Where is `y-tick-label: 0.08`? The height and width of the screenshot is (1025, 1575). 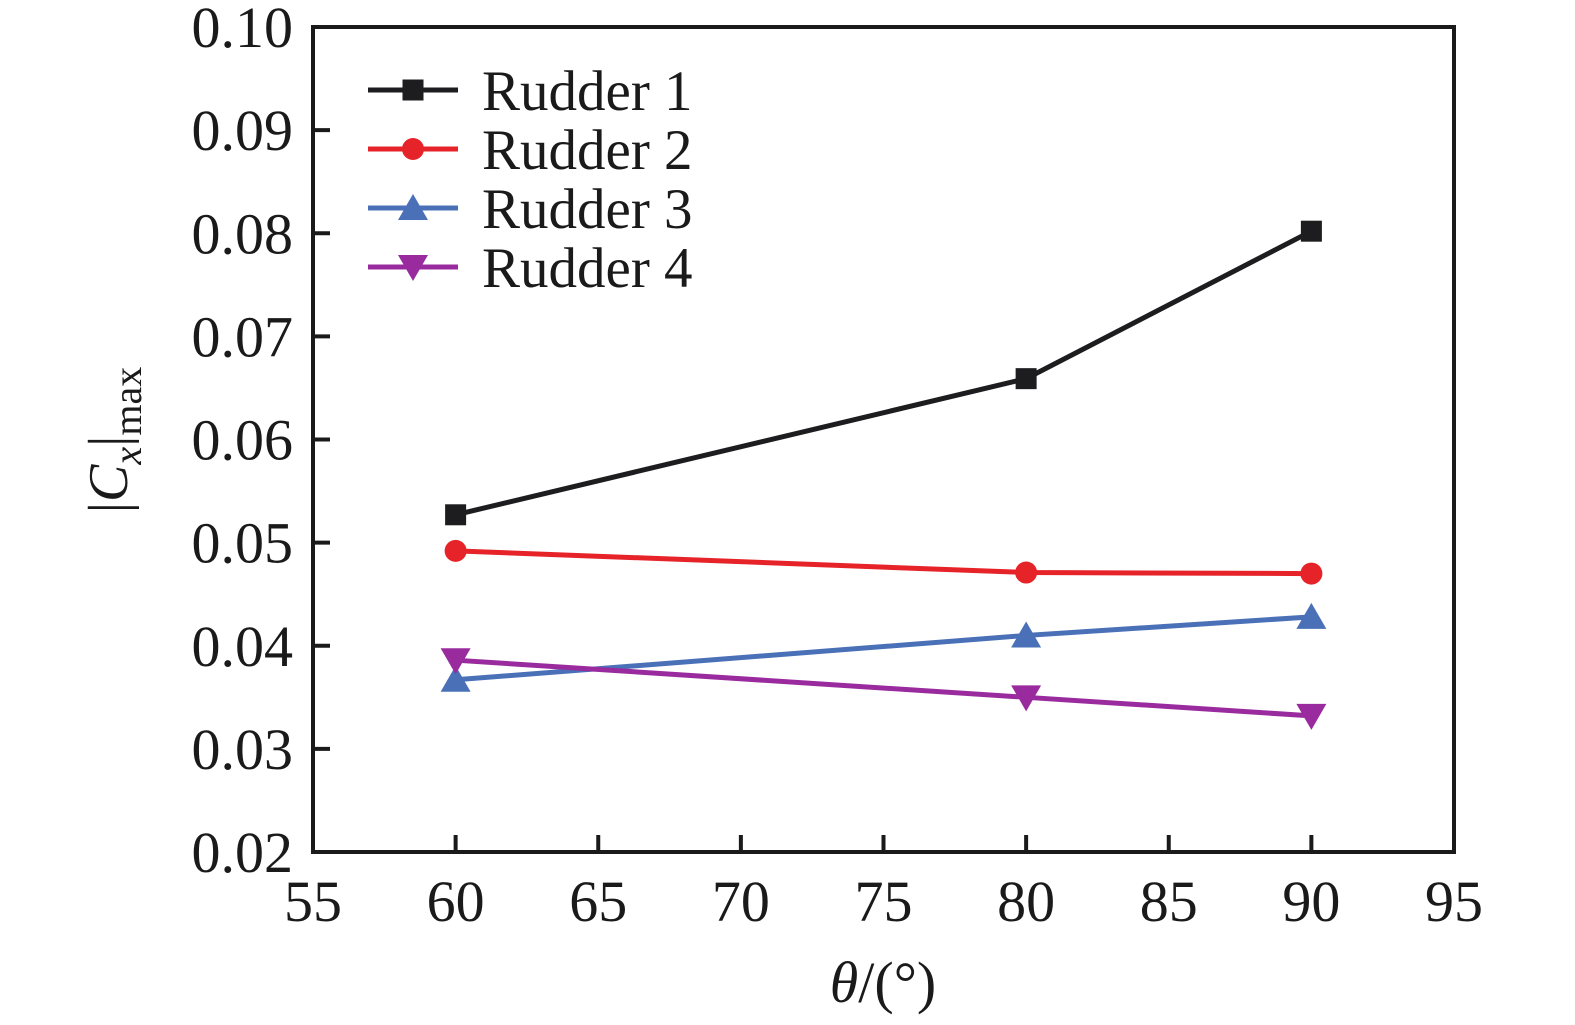
y-tick-label: 0.08 is located at coordinates (243, 233).